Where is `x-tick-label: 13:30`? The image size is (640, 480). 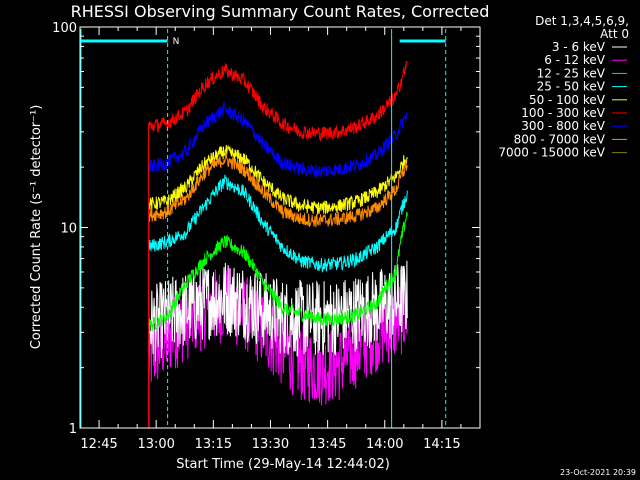
x-tick-label: 13:30 is located at coordinates (270, 444).